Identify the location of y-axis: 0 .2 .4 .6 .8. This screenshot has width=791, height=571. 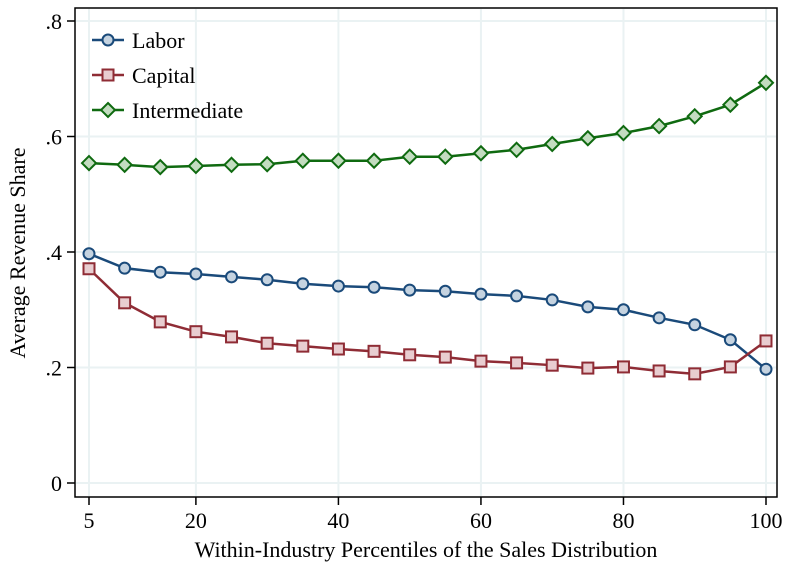
(60, 252).